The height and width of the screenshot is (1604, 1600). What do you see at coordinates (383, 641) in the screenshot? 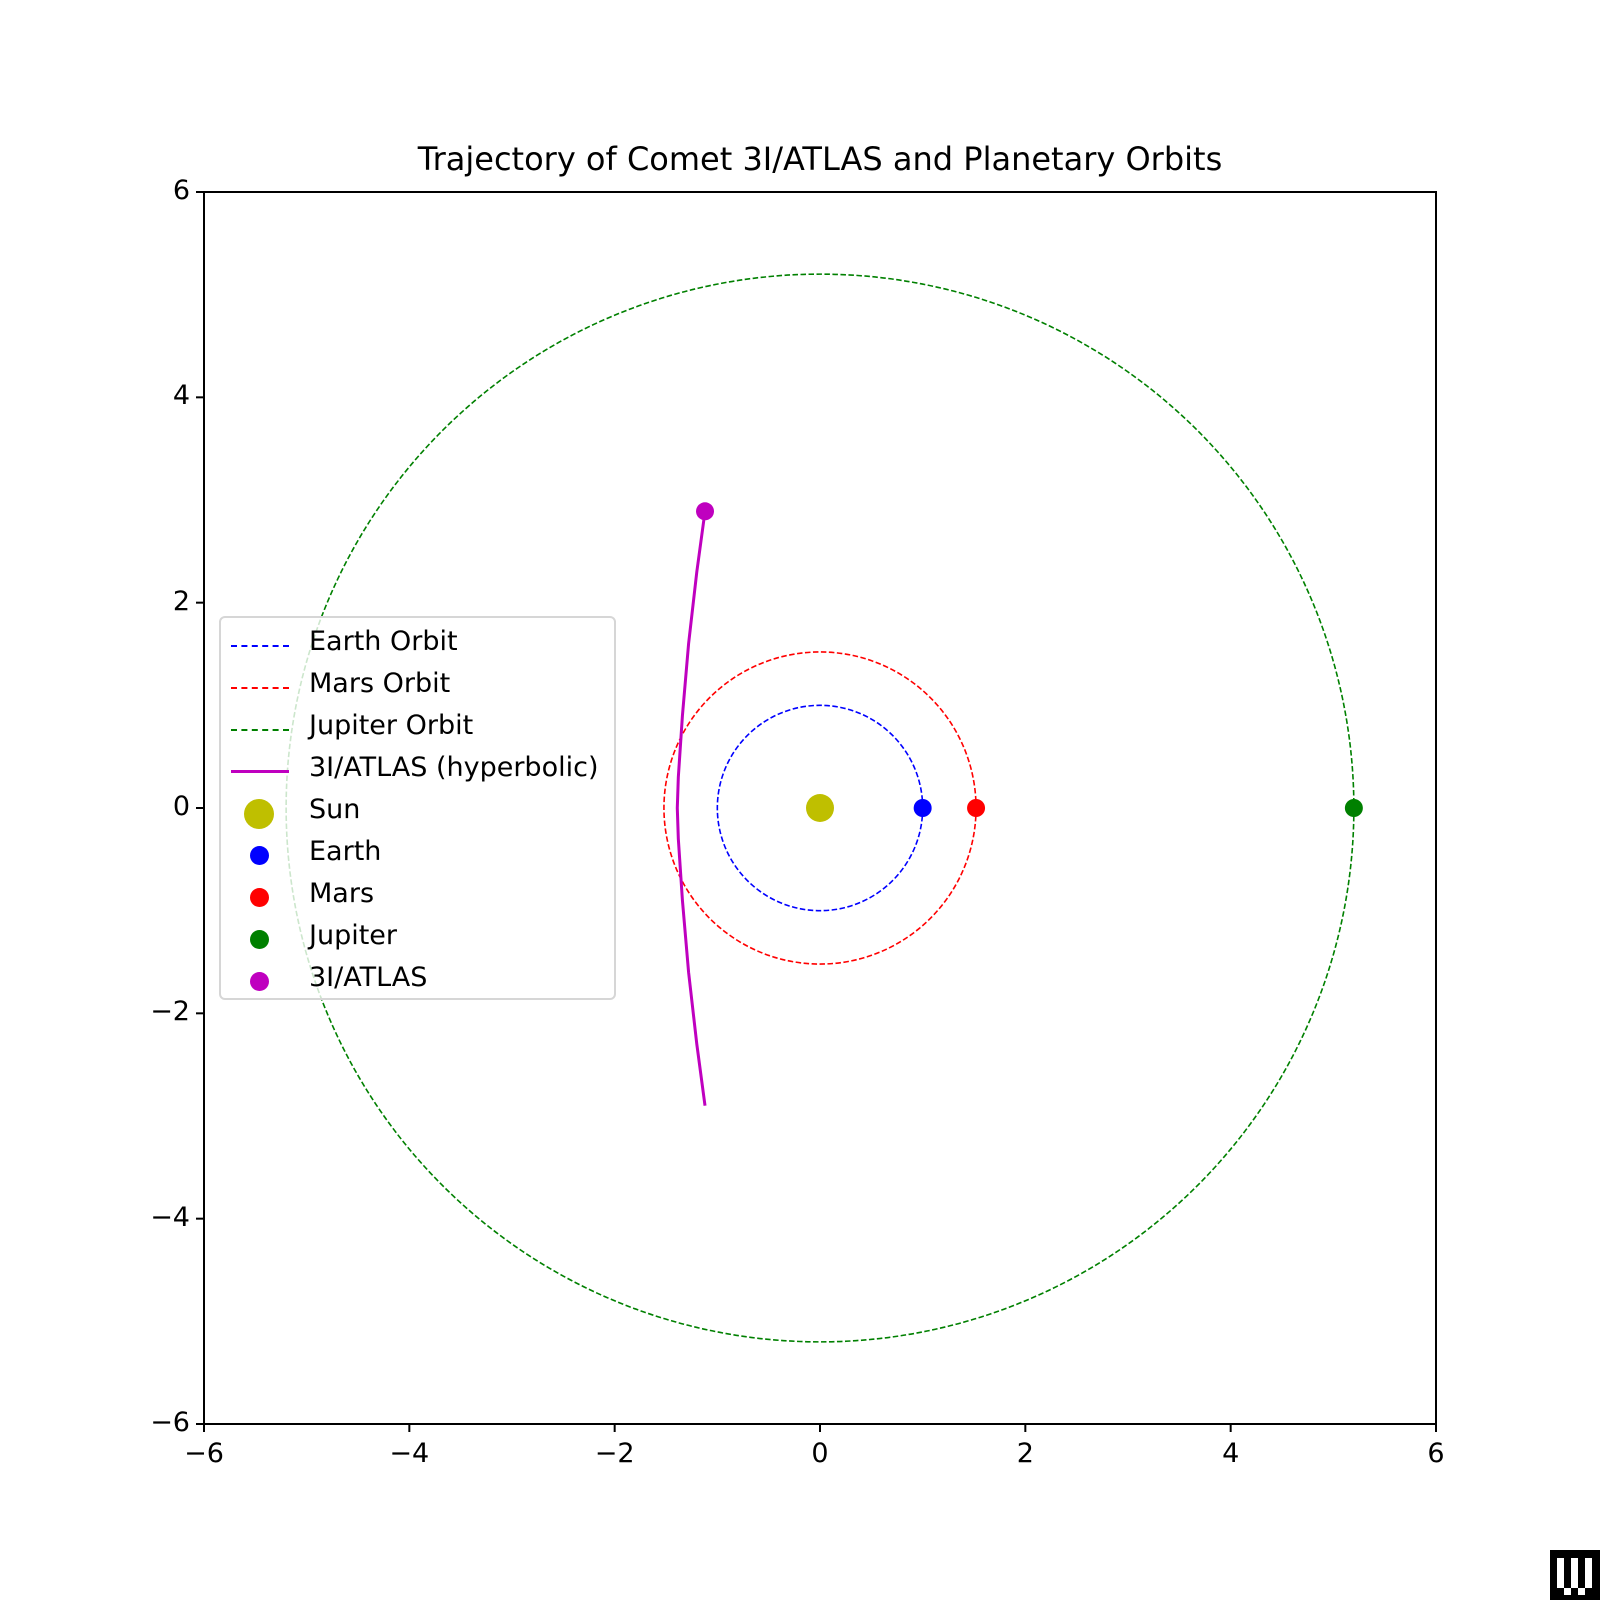
I see `legend-label: Earth Orbit` at bounding box center [383, 641].